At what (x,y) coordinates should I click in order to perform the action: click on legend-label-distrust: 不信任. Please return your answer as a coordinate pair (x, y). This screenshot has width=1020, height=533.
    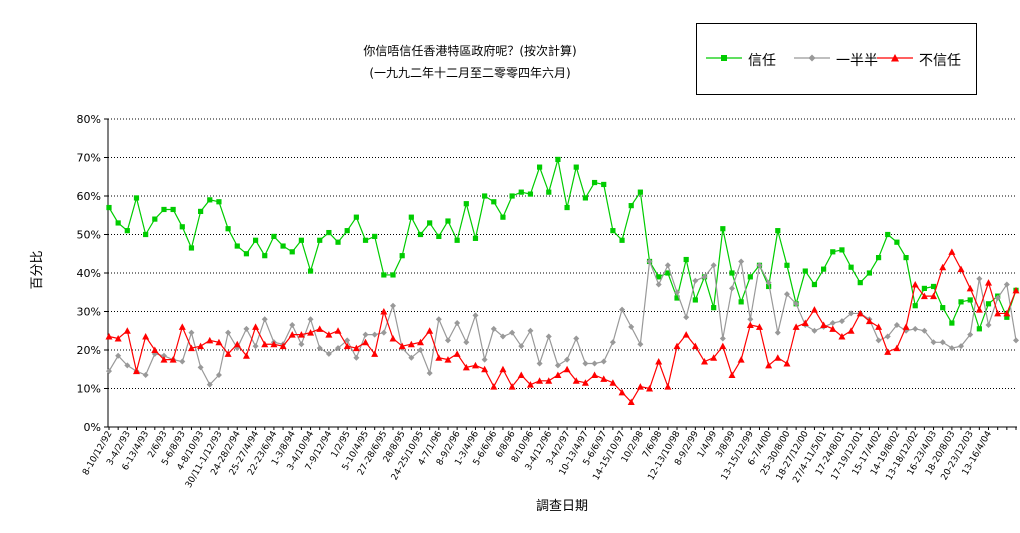
    Looking at the image, I should click on (940, 61).